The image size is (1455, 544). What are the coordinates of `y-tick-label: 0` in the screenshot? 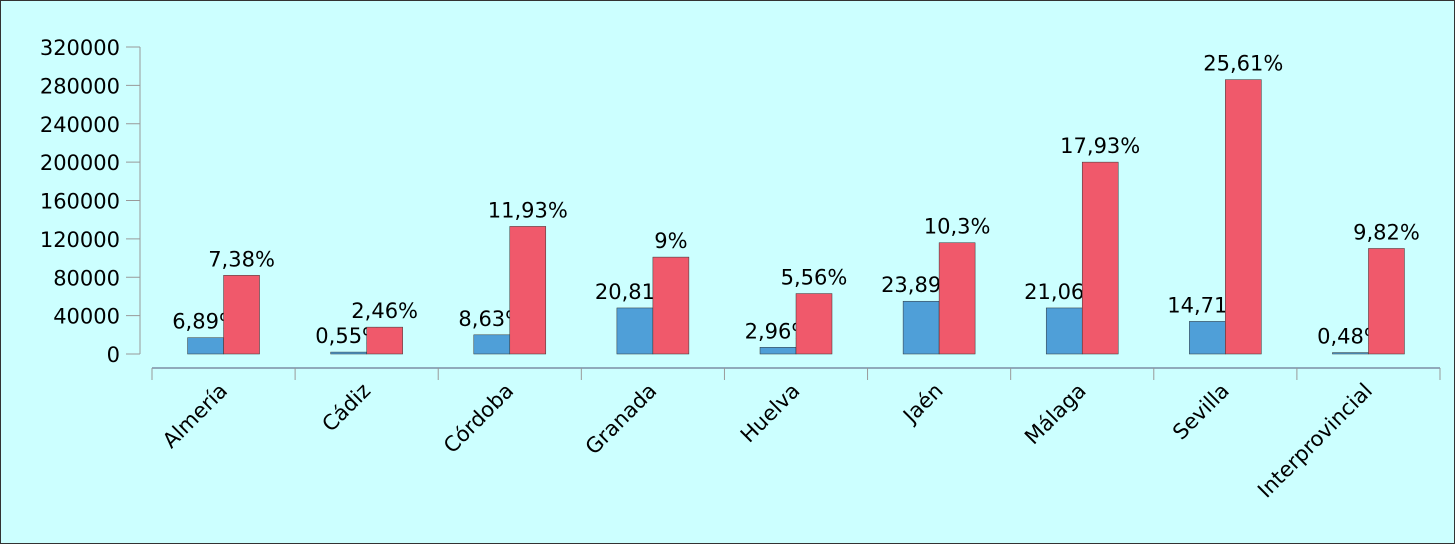 It's located at (113, 355).